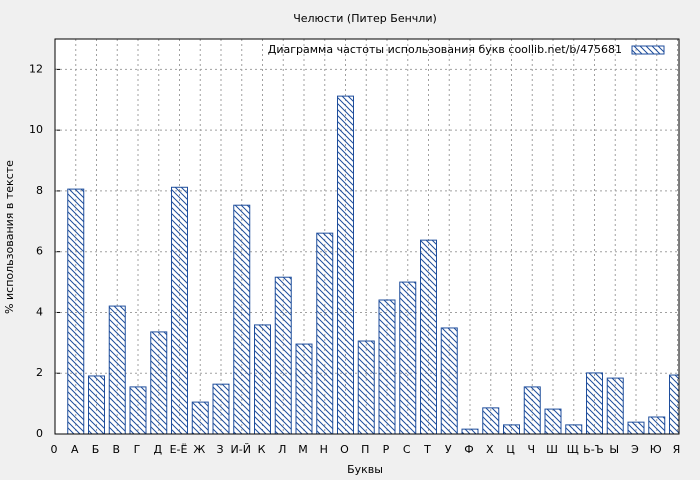 The width and height of the screenshot is (700, 480). What do you see at coordinates (9, 237) in the screenshot?
I see `y-axis-label: % использования в тексте` at bounding box center [9, 237].